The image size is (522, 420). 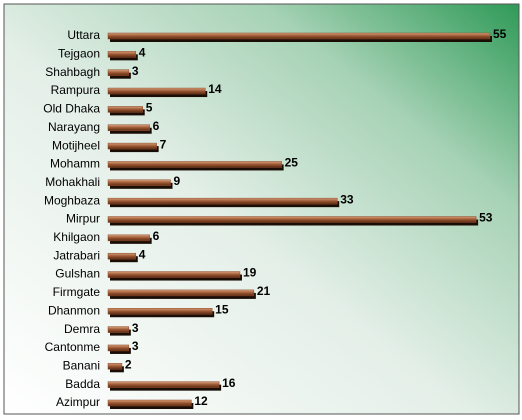 What do you see at coordinates (83, 219) in the screenshot?
I see `category-label: Mirpur` at bounding box center [83, 219].